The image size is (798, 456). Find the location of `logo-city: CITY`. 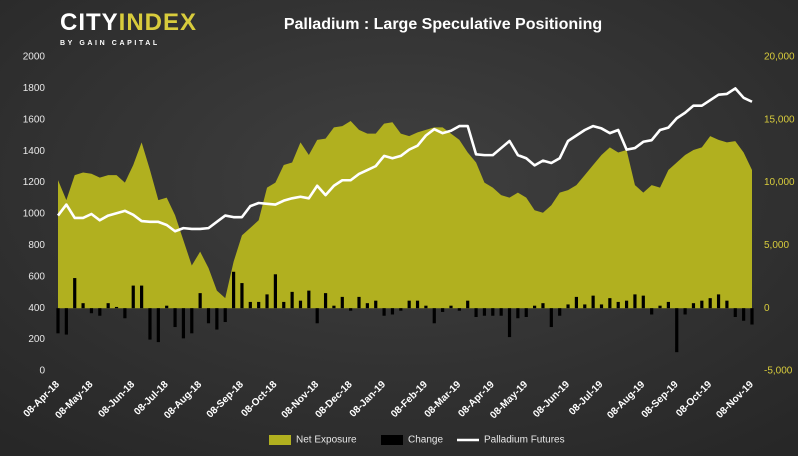

logo-city: CITY is located at coordinates (89, 22).